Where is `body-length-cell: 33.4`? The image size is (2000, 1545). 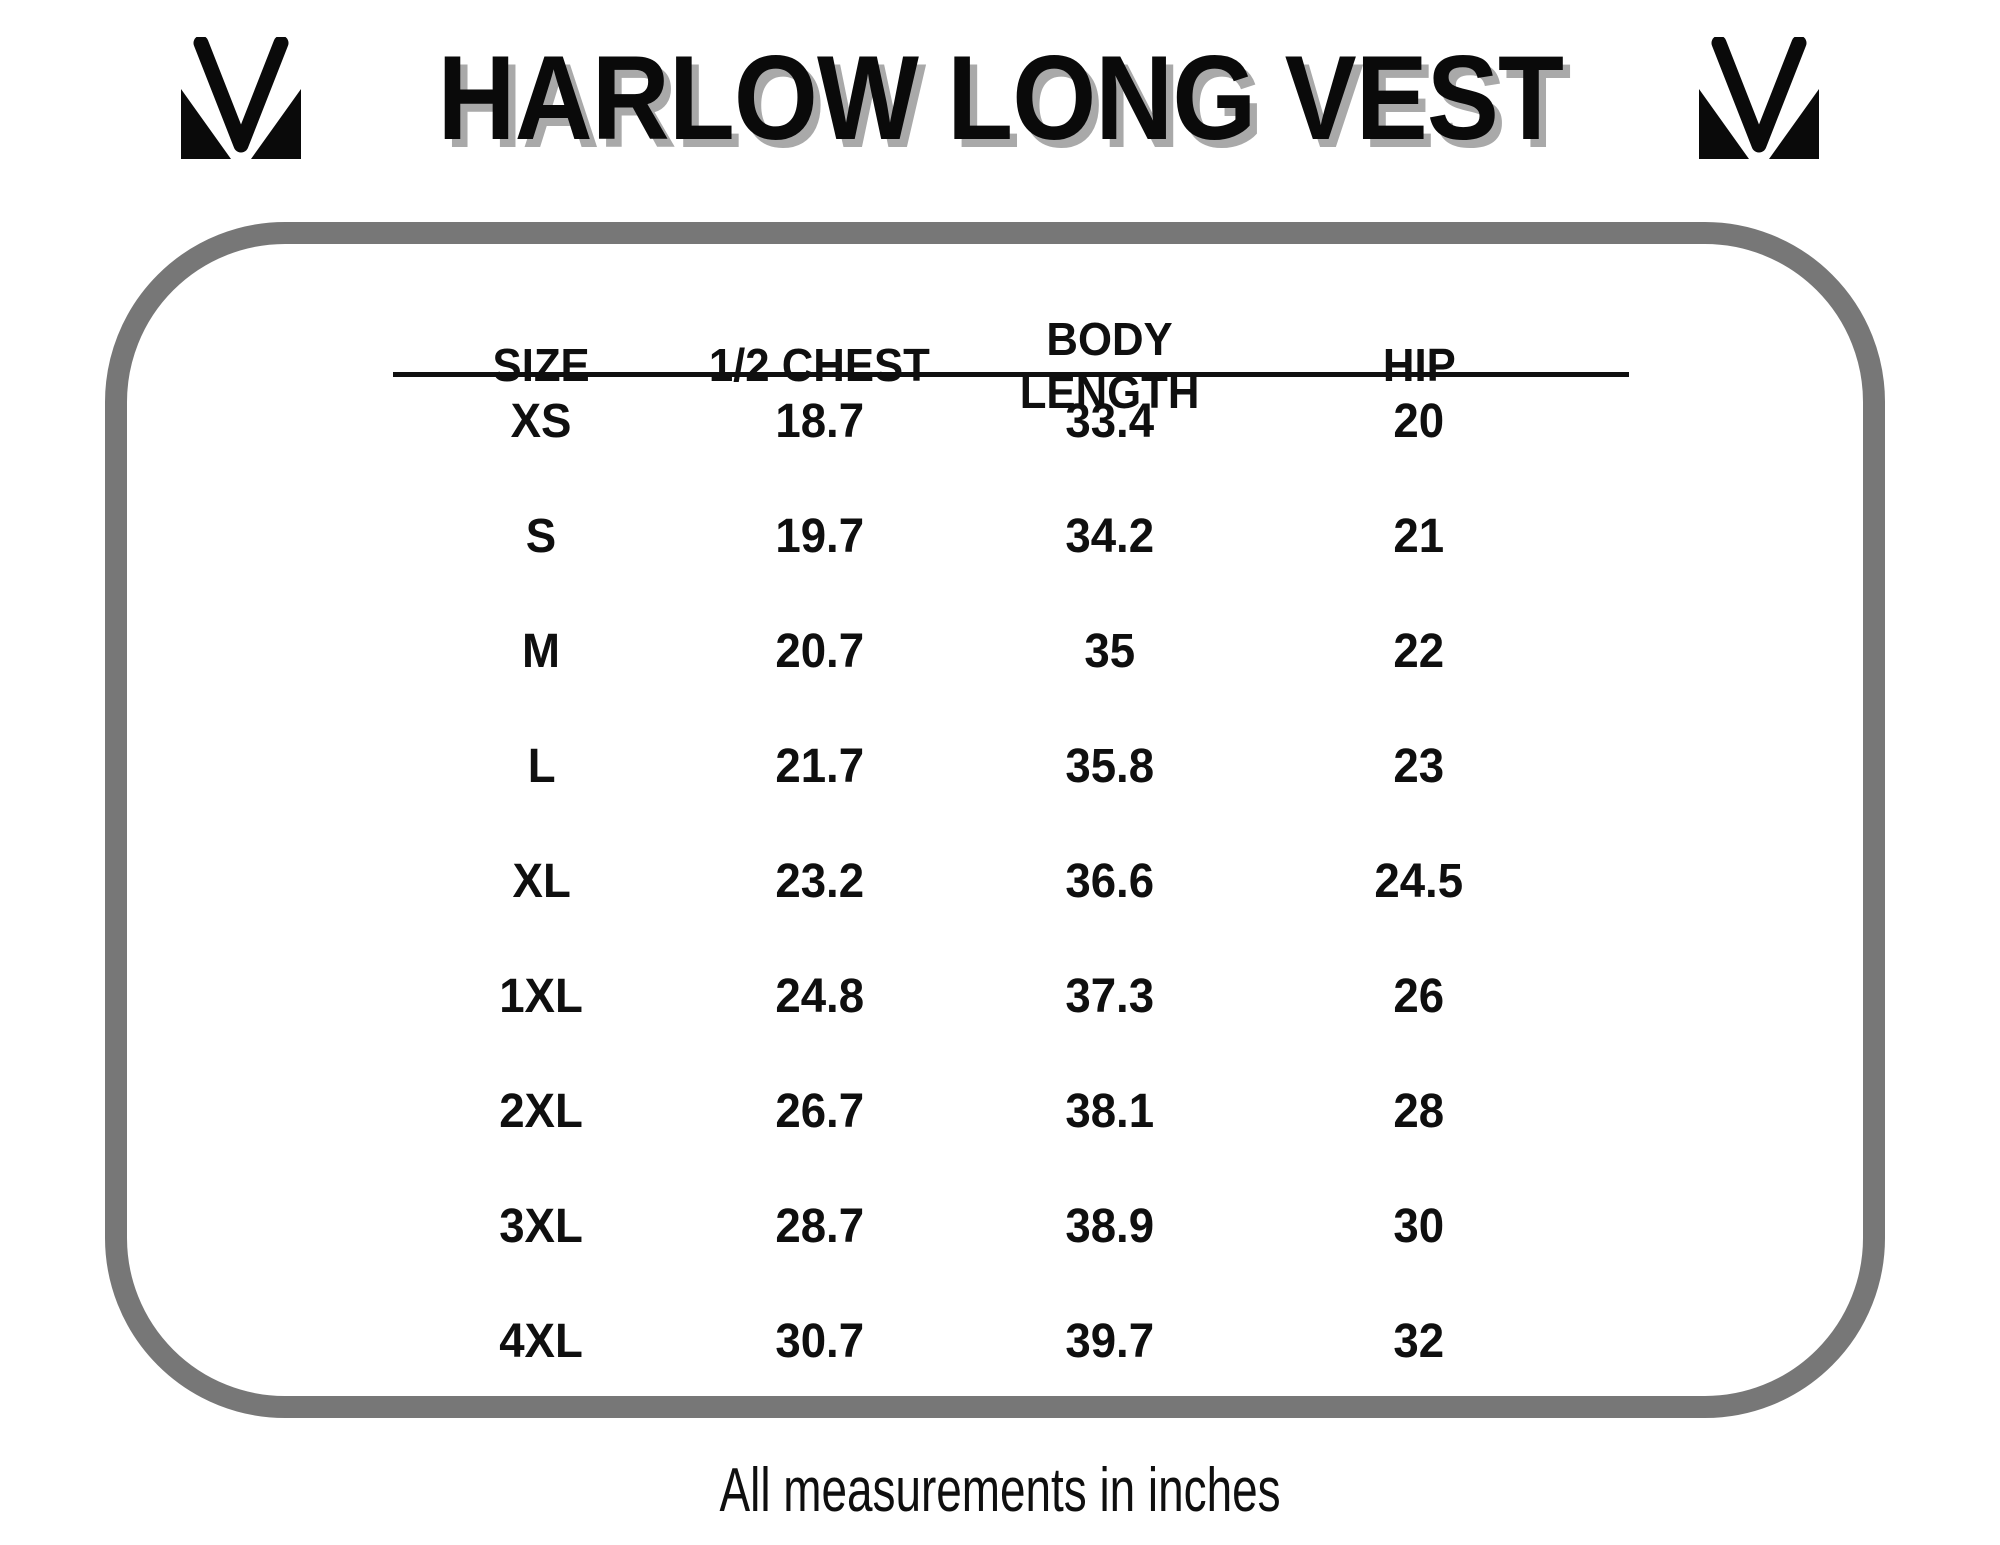 body-length-cell: 33.4 is located at coordinates (1109, 421).